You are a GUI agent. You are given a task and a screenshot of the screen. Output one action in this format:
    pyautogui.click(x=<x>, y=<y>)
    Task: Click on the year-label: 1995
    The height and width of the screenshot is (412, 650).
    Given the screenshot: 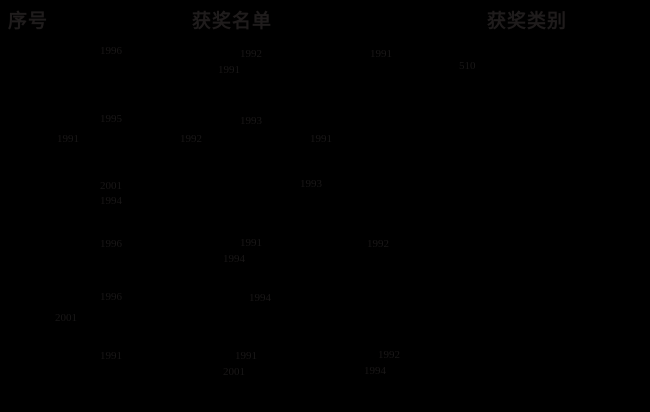 What is the action you would take?
    pyautogui.click(x=111, y=119)
    